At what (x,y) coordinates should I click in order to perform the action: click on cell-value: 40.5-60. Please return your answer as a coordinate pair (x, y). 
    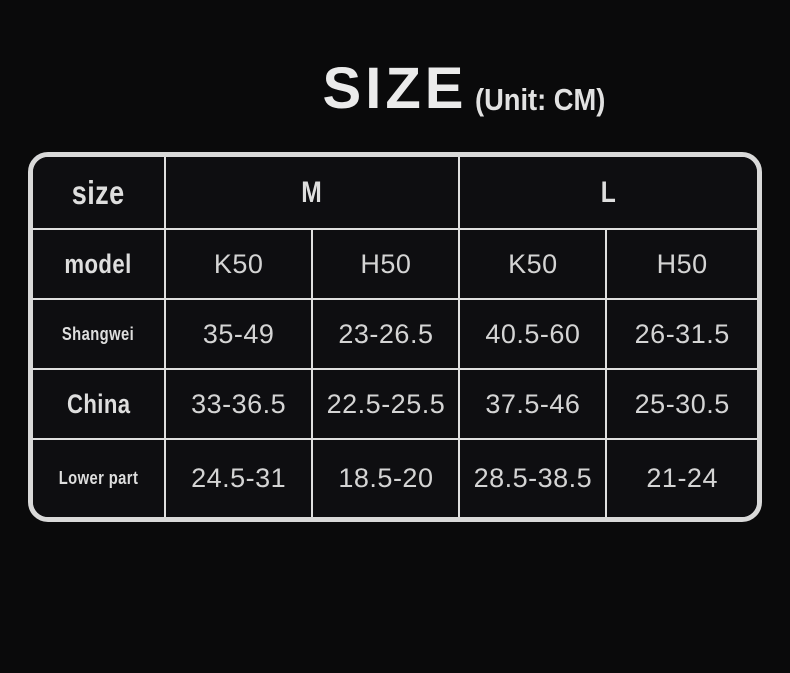
    Looking at the image, I should click on (533, 333).